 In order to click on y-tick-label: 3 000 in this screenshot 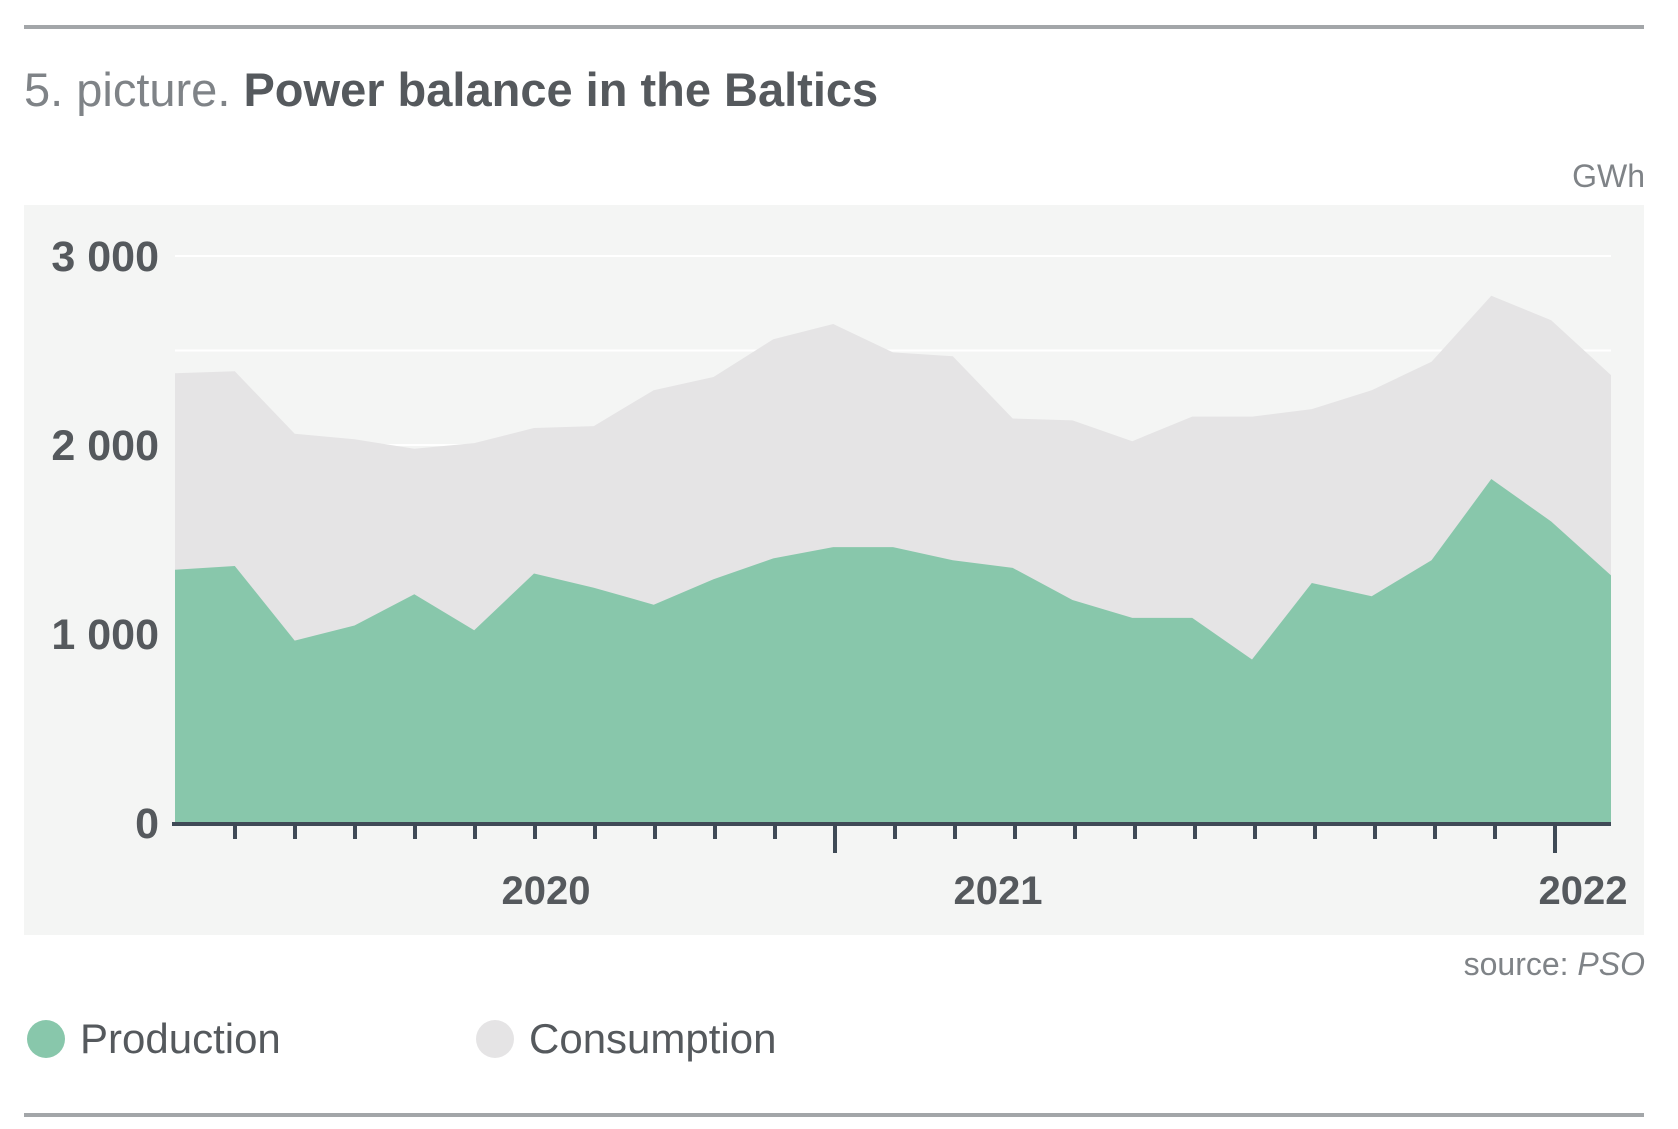, I will do `click(105, 257)`.